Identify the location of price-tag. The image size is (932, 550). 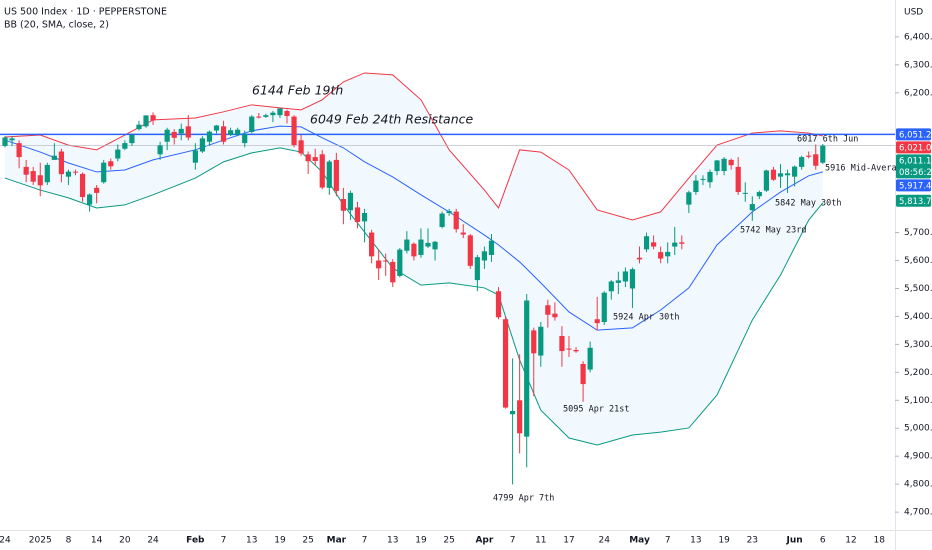
(913, 147).